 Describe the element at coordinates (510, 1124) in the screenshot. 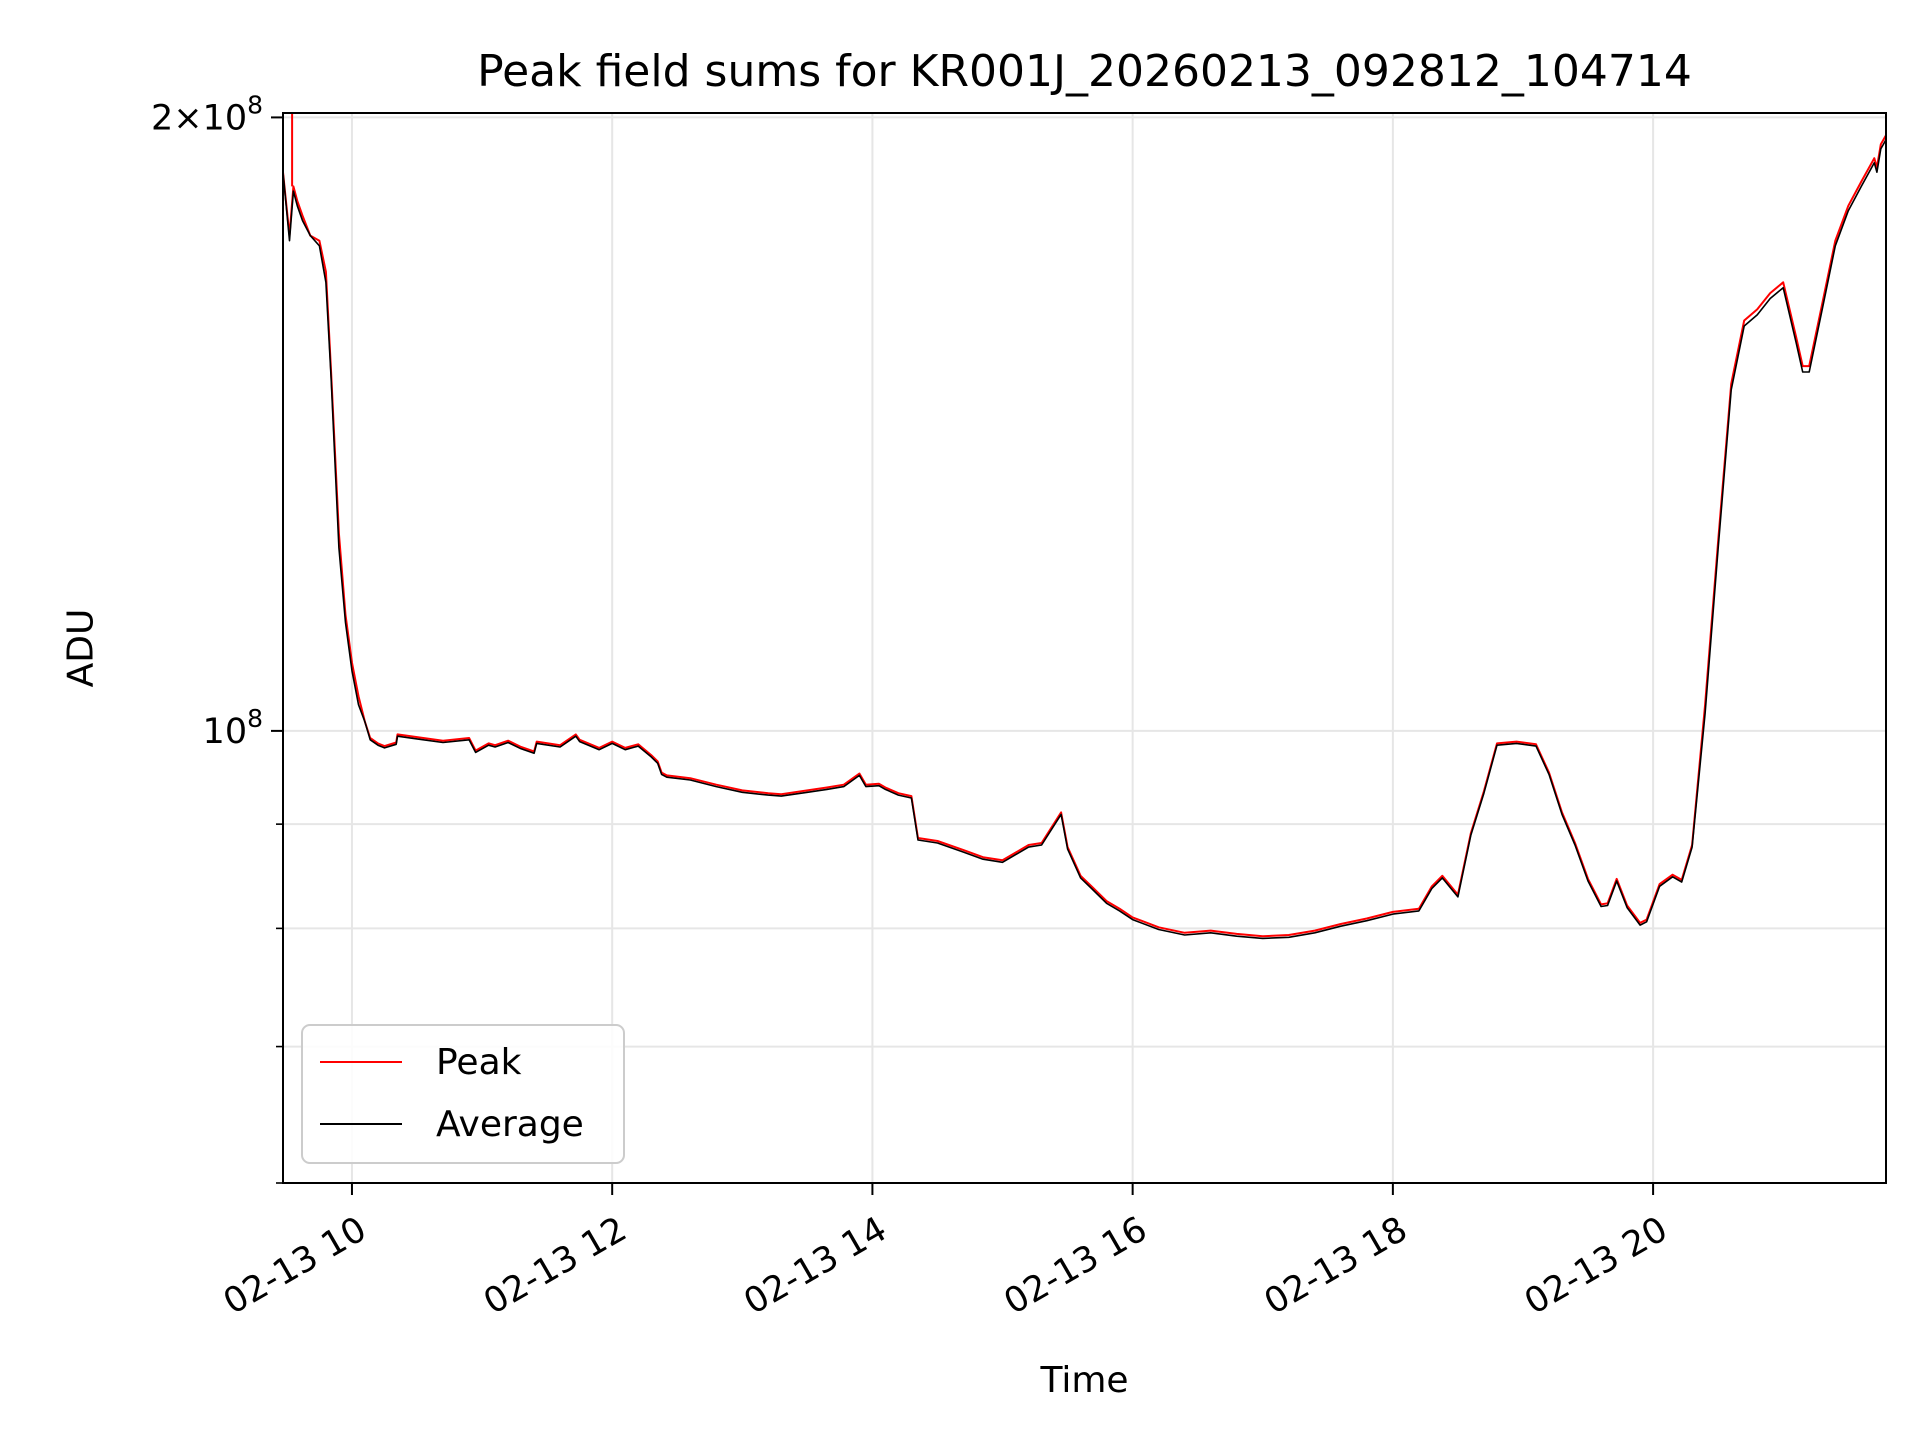

I see `legend-label: Average` at that location.